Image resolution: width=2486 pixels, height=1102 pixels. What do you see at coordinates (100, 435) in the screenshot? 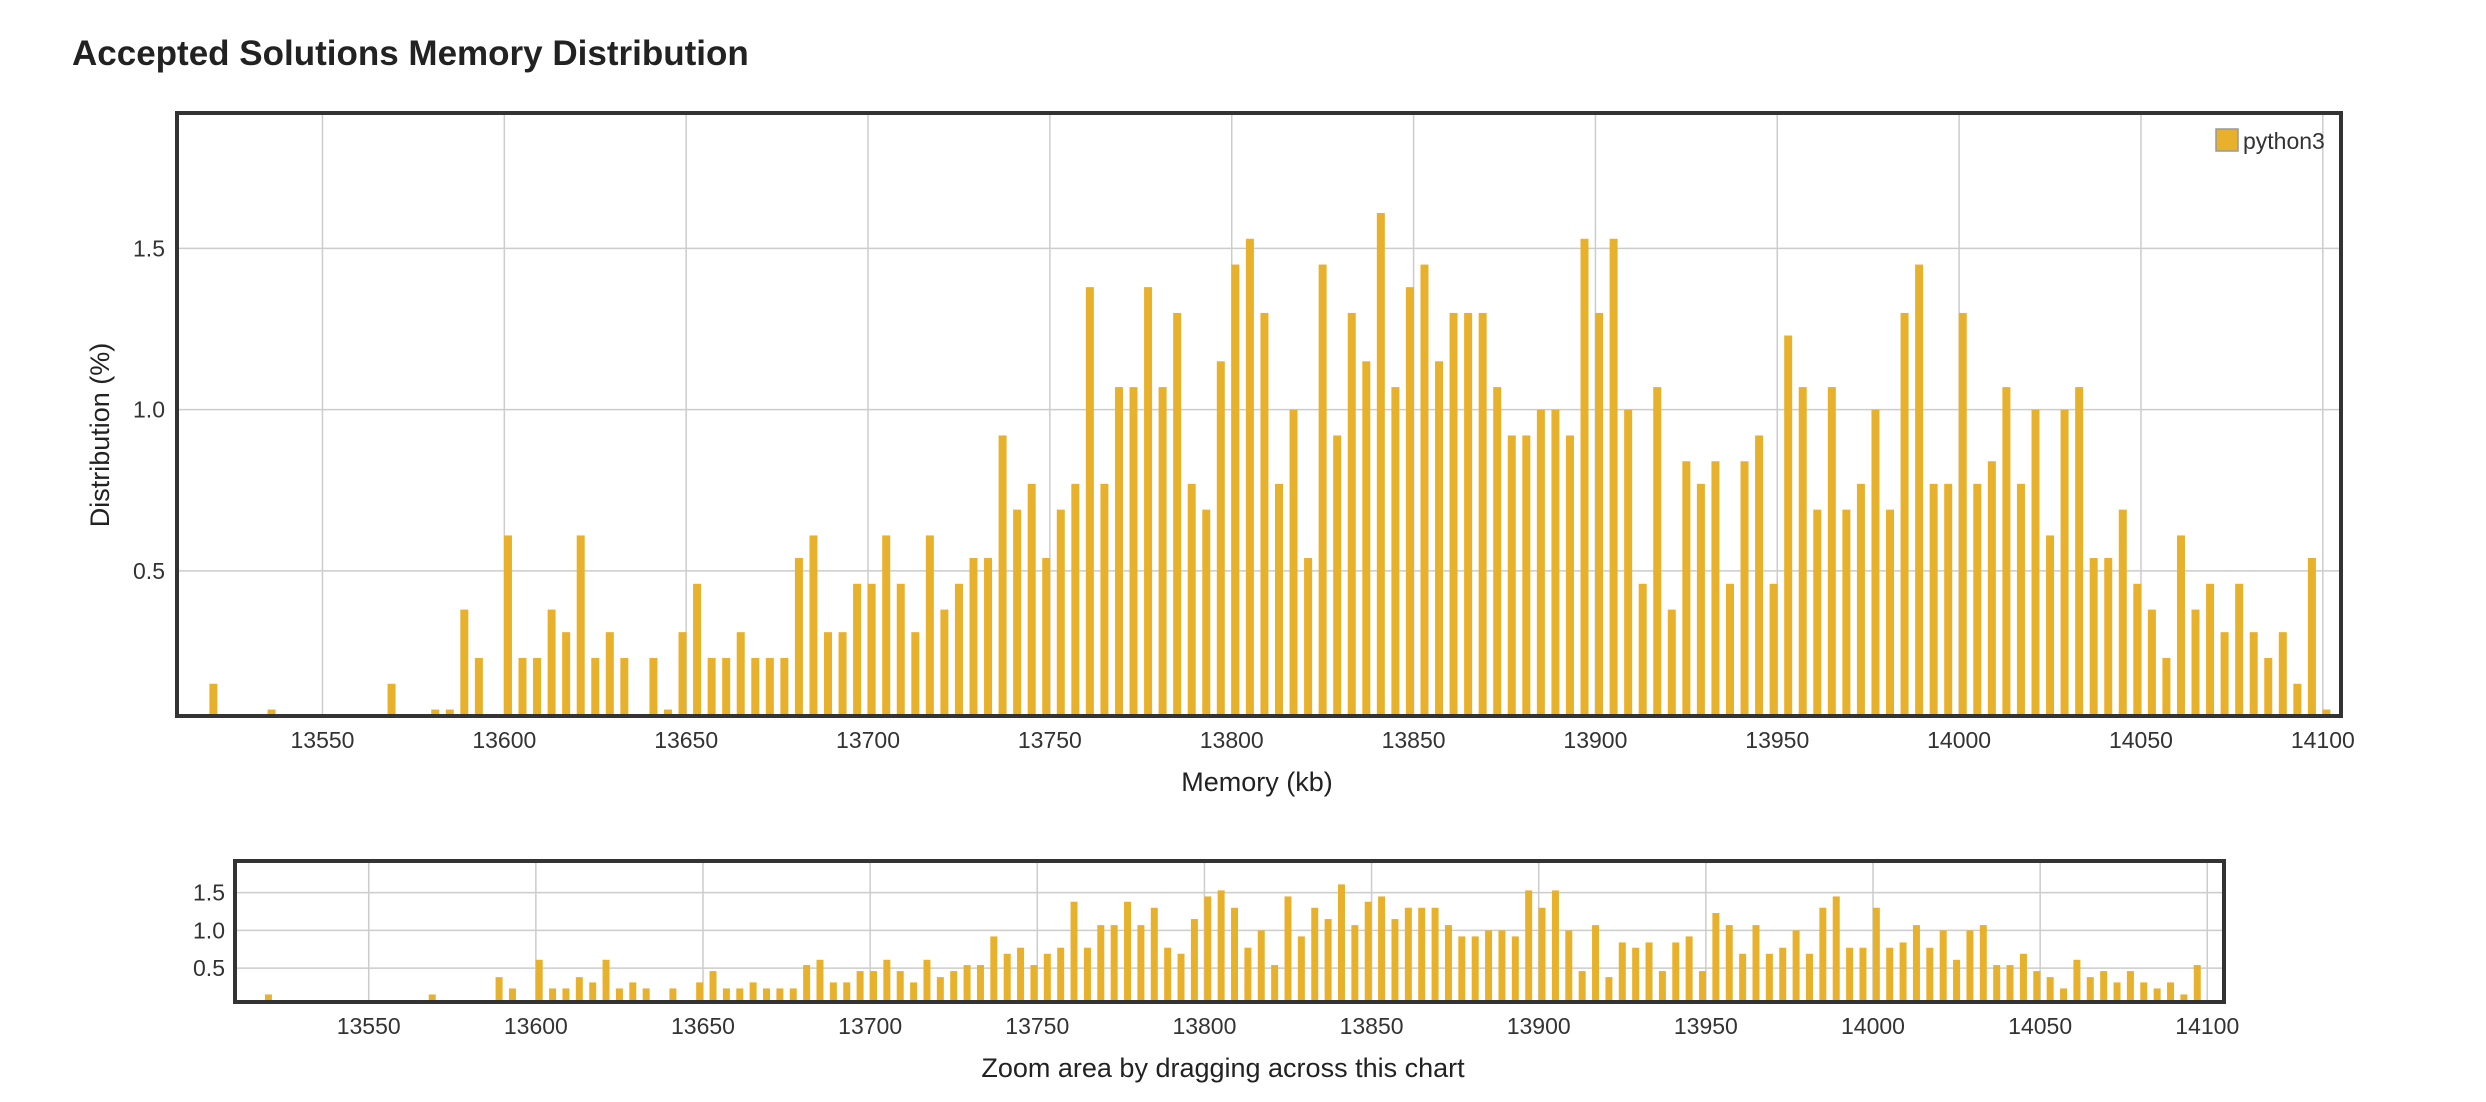
I see `y-axis-label: Distribution (%)` at bounding box center [100, 435].